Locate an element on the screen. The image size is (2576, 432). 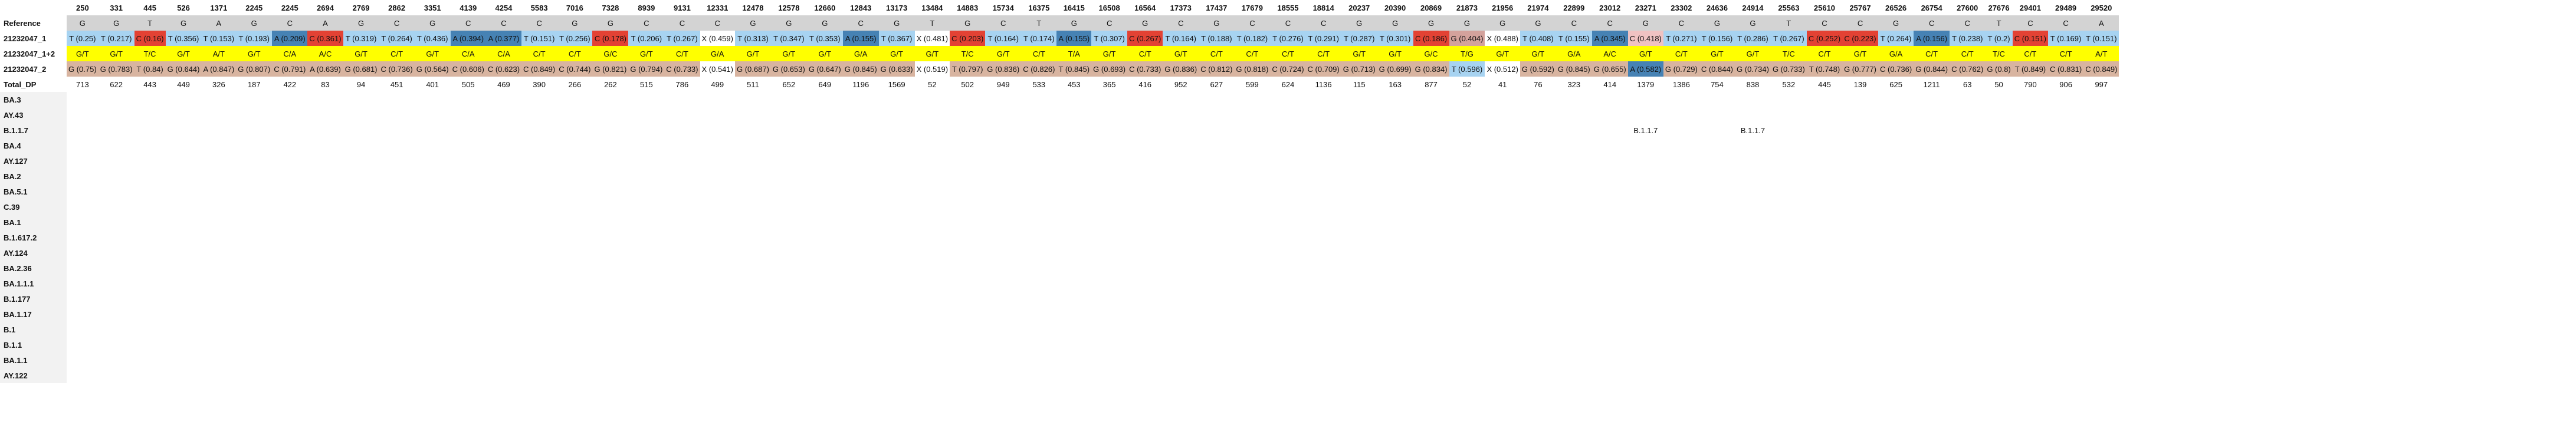
position-header: 23271 is located at coordinates (1645, 7).